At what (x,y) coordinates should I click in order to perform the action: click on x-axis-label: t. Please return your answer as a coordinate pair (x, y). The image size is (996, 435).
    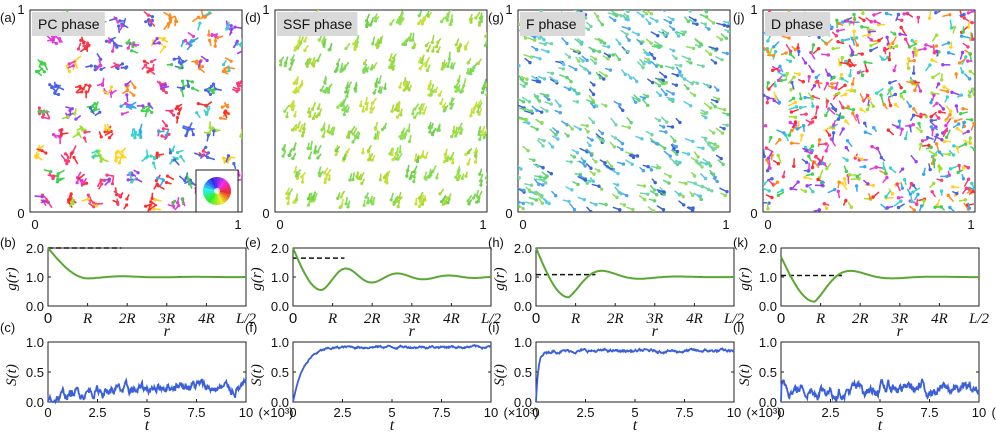
    Looking at the image, I should click on (147, 425).